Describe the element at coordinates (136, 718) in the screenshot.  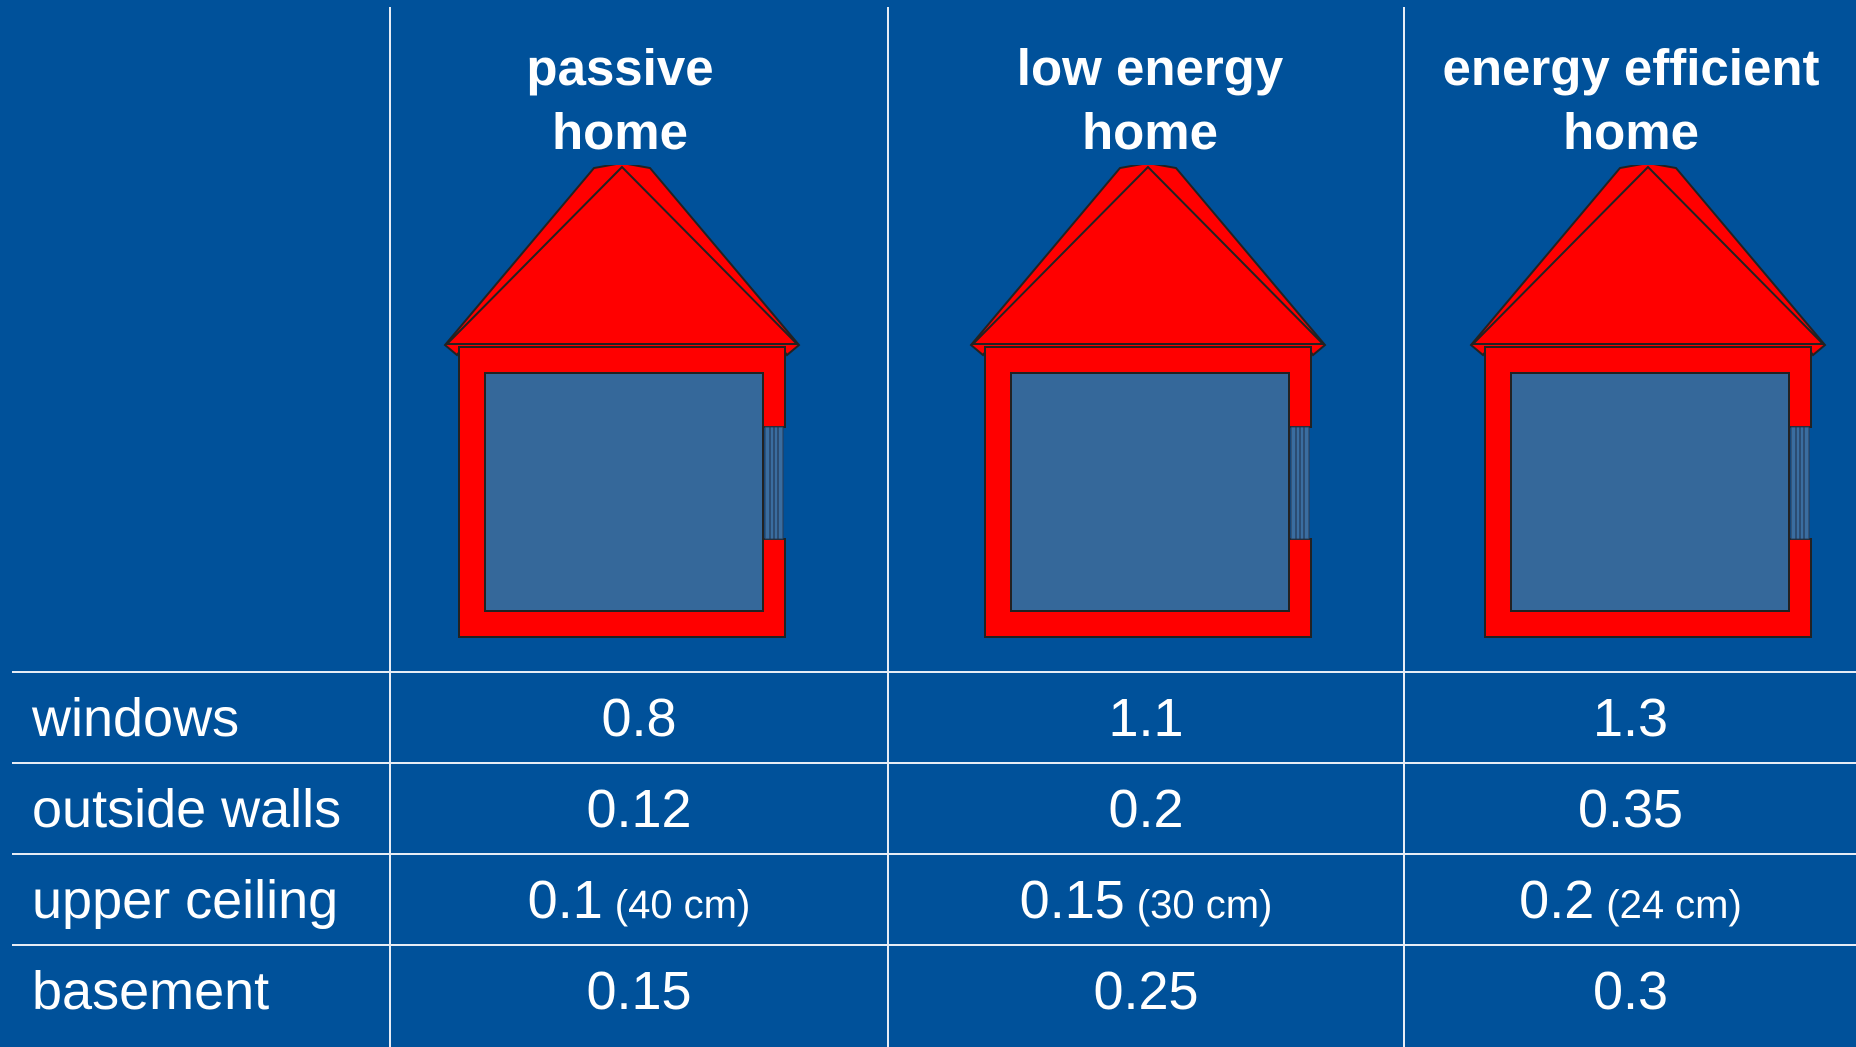
I see `row-label-windows: windows` at that location.